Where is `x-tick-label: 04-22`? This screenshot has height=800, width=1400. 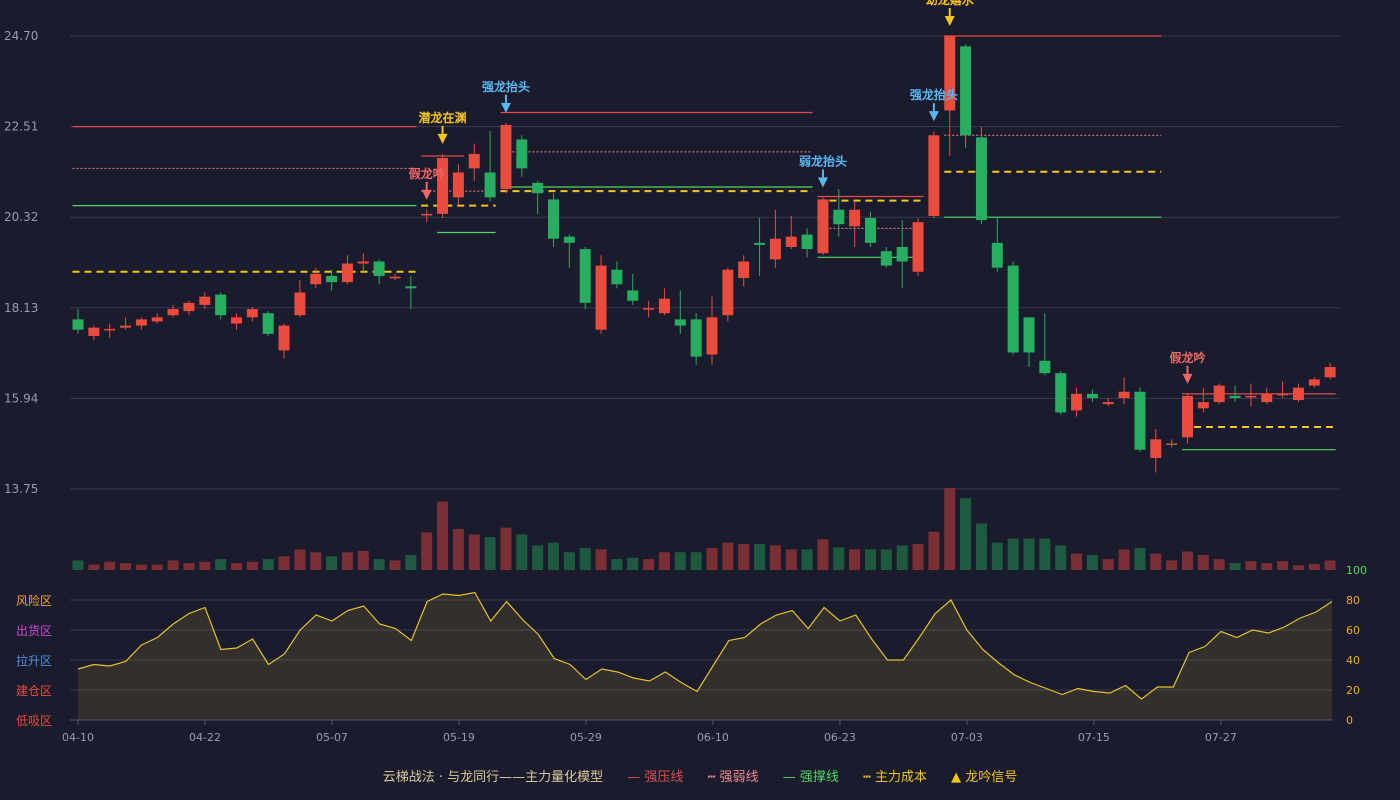
x-tick-label: 04-22 is located at coordinates (205, 737).